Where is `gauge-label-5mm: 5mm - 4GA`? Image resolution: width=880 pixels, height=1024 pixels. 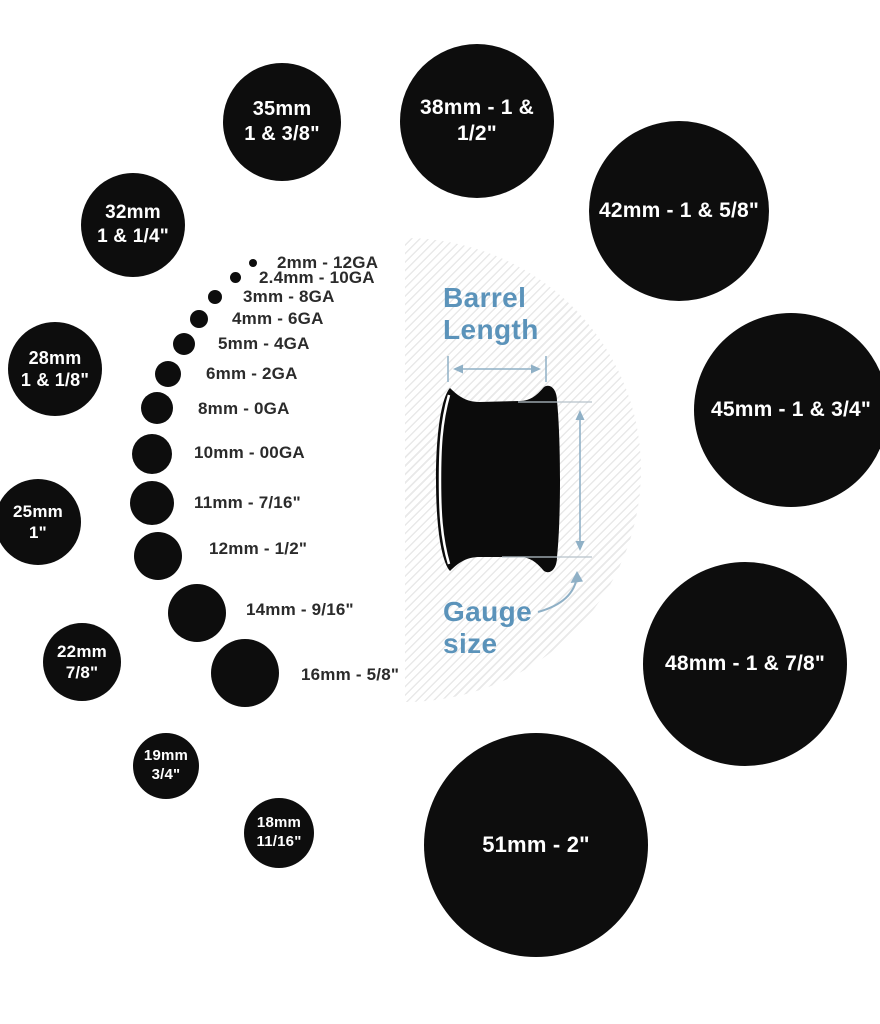 gauge-label-5mm: 5mm - 4GA is located at coordinates (264, 343).